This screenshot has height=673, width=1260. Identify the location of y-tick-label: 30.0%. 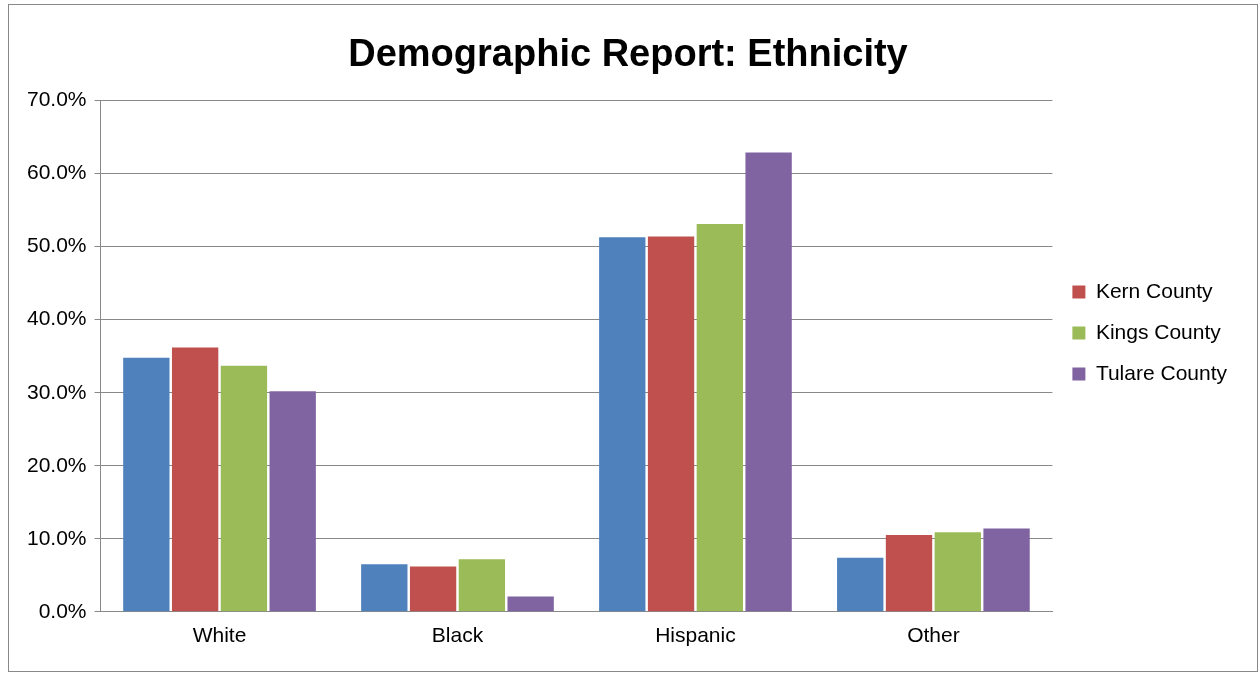
(57, 391).